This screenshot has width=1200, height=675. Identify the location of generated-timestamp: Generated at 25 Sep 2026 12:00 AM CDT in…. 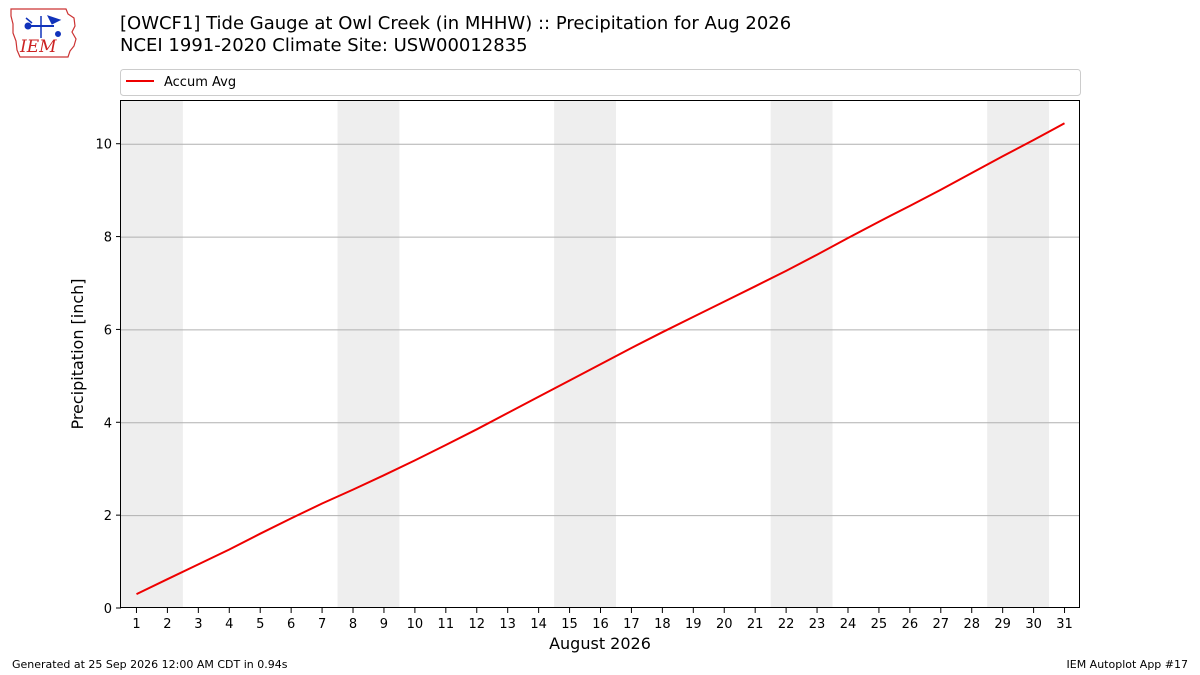
(150, 664).